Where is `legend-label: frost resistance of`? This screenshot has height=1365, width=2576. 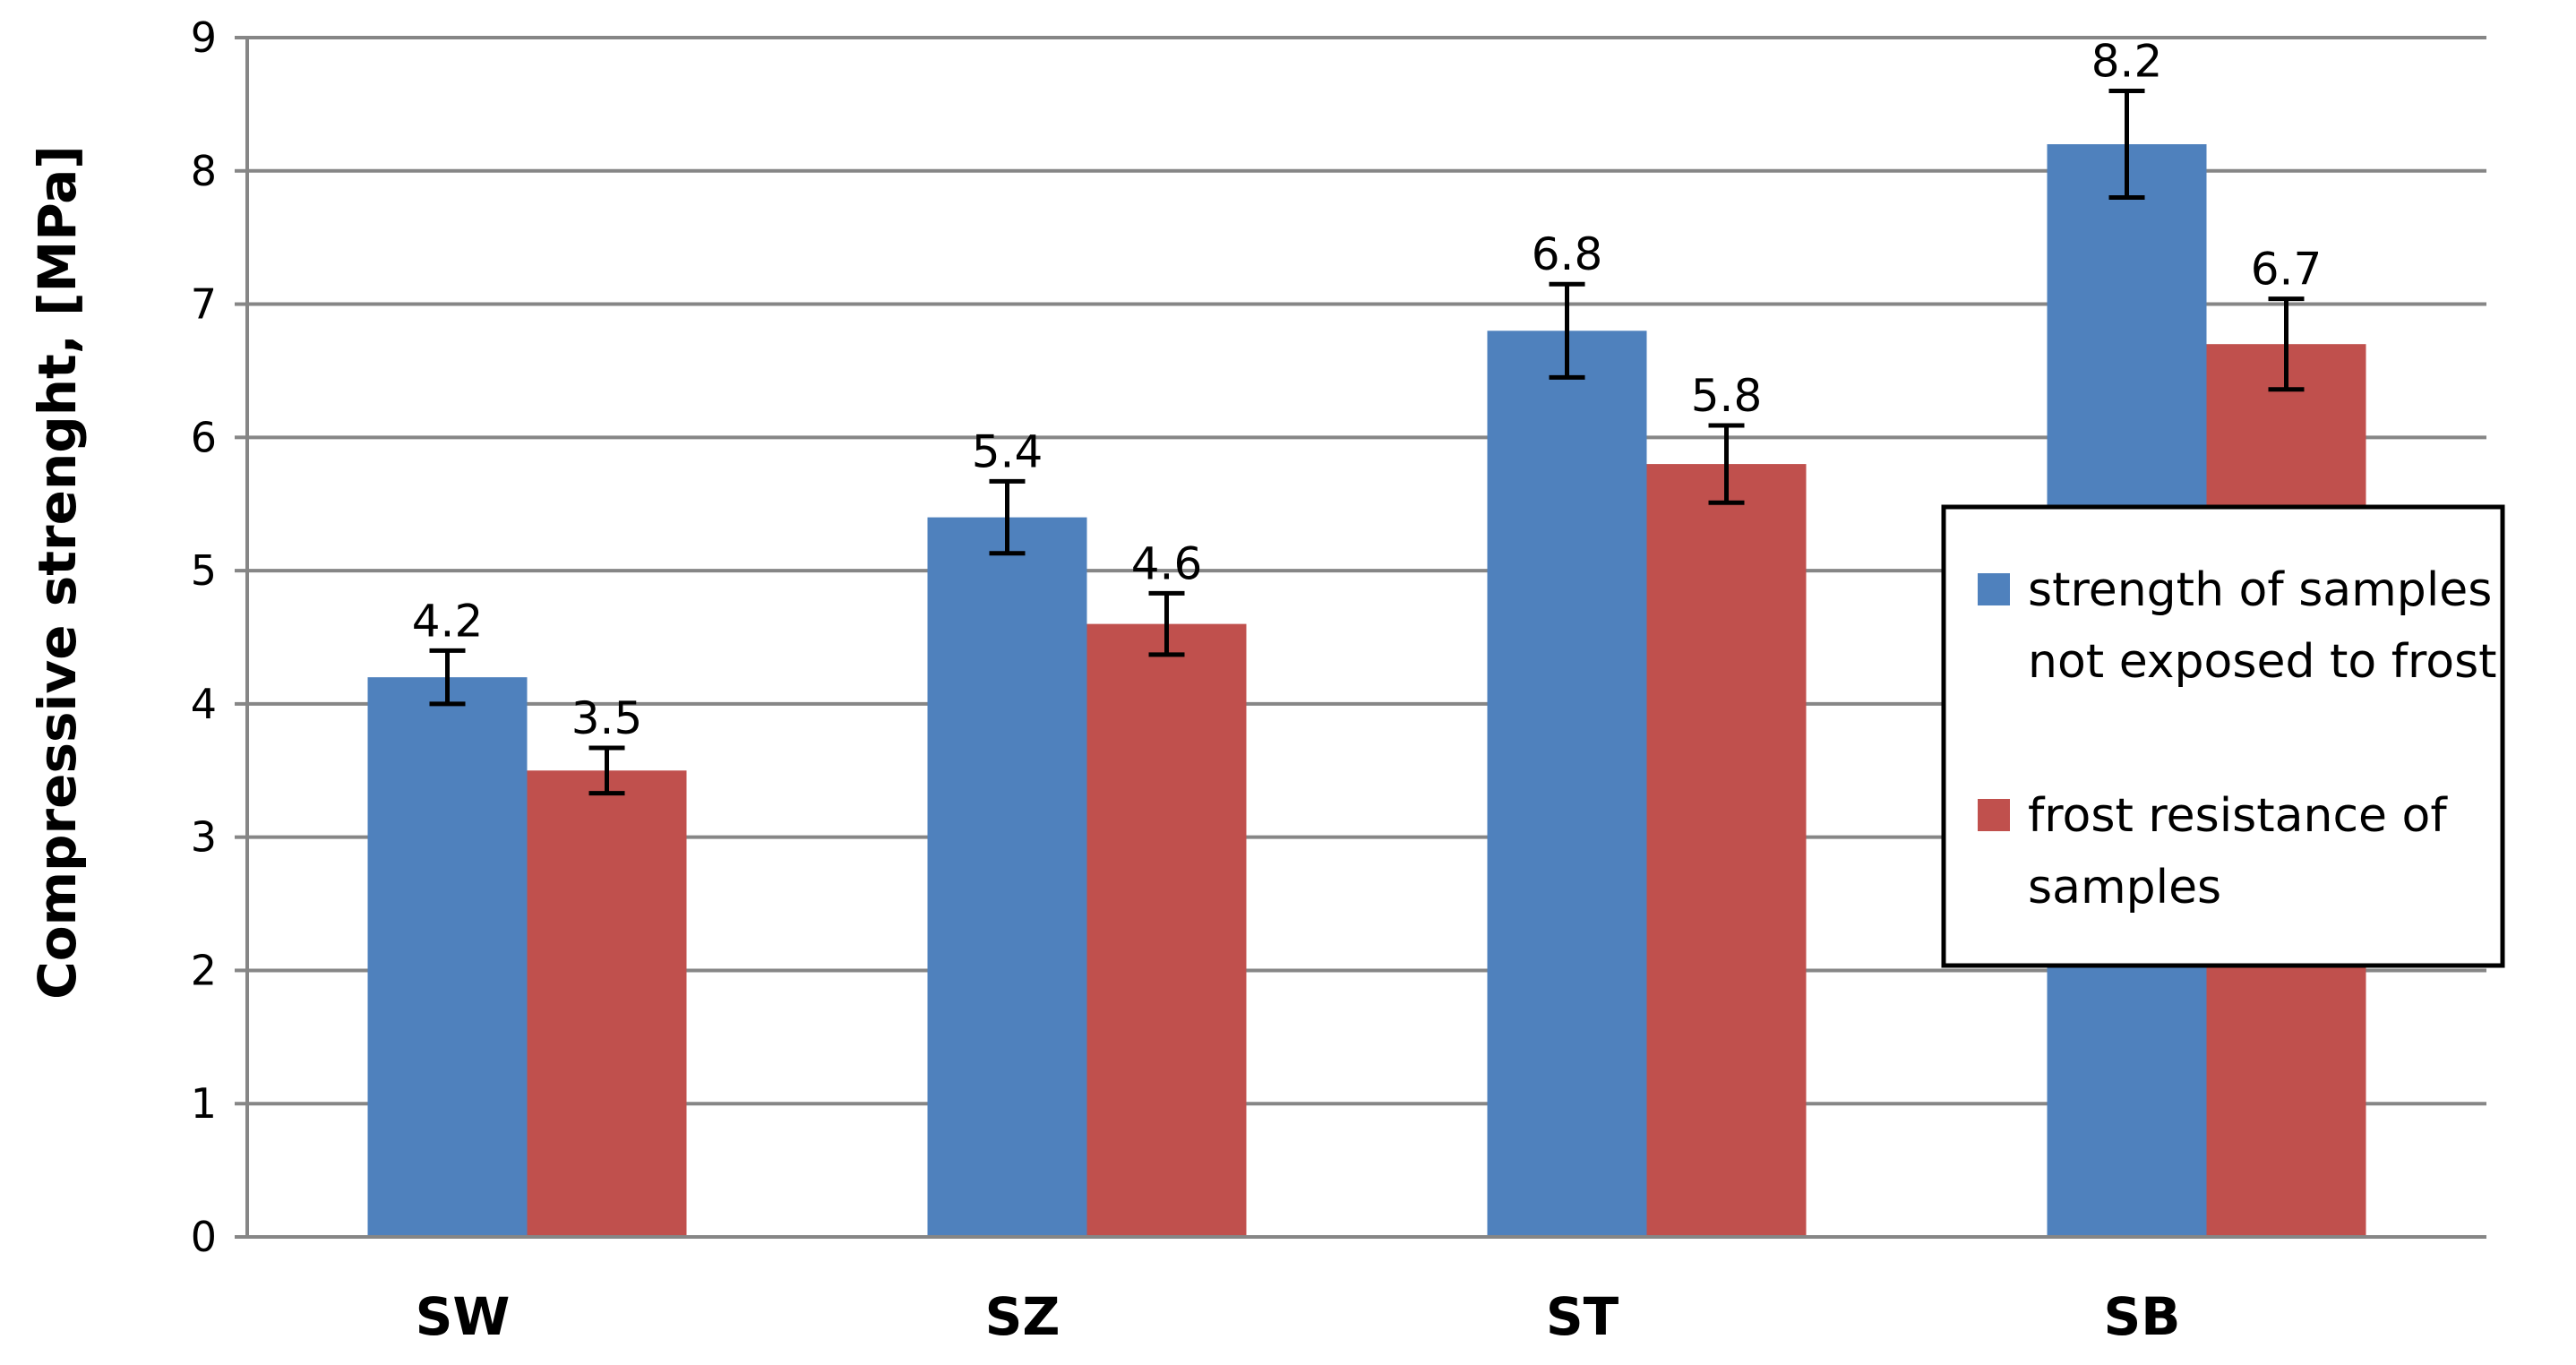 legend-label: frost resistance of is located at coordinates (2238, 816).